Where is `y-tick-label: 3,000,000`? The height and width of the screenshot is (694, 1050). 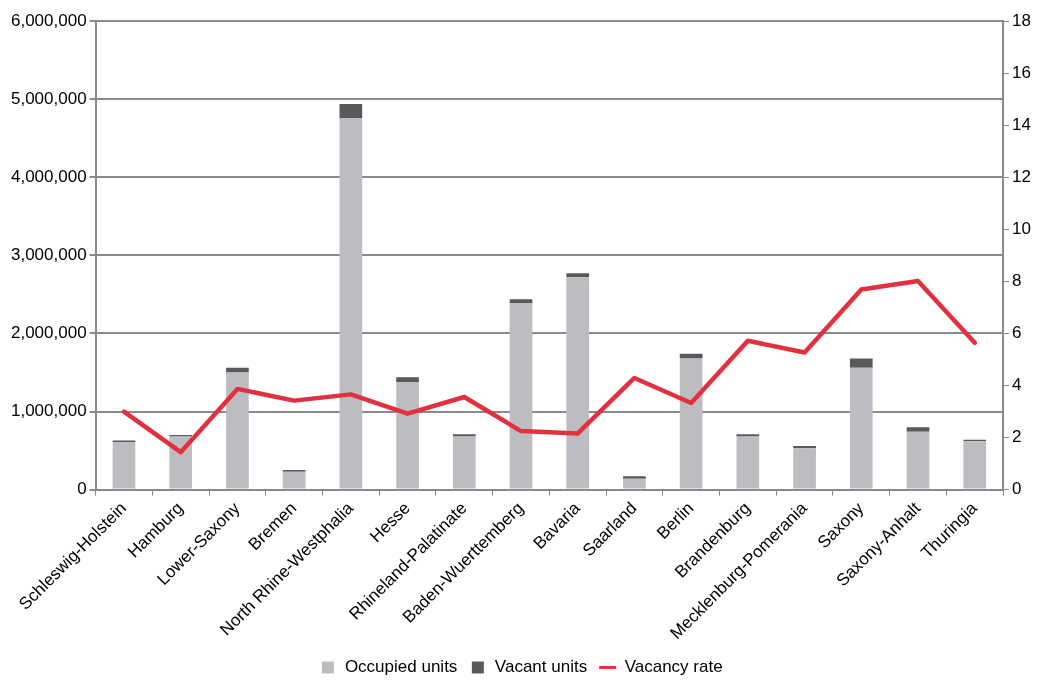 y-tick-label: 3,000,000 is located at coordinates (48, 255).